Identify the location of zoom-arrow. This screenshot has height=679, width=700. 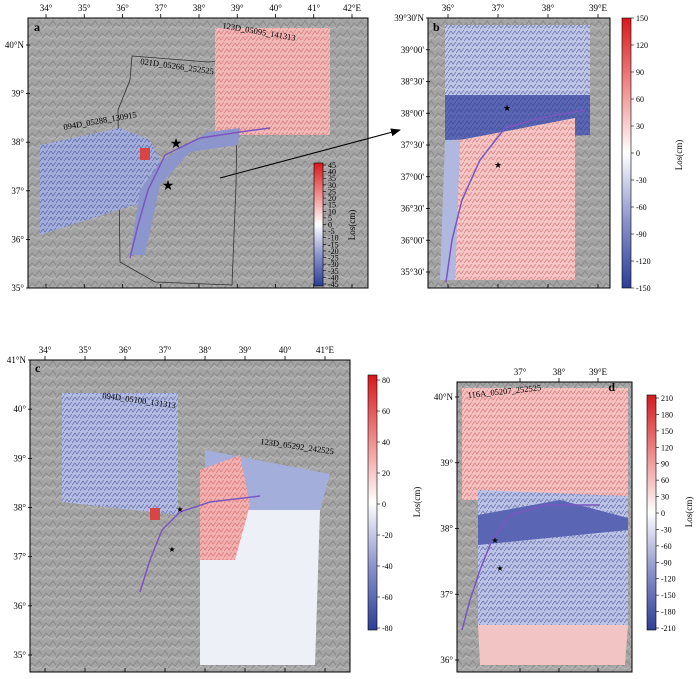
(310, 153).